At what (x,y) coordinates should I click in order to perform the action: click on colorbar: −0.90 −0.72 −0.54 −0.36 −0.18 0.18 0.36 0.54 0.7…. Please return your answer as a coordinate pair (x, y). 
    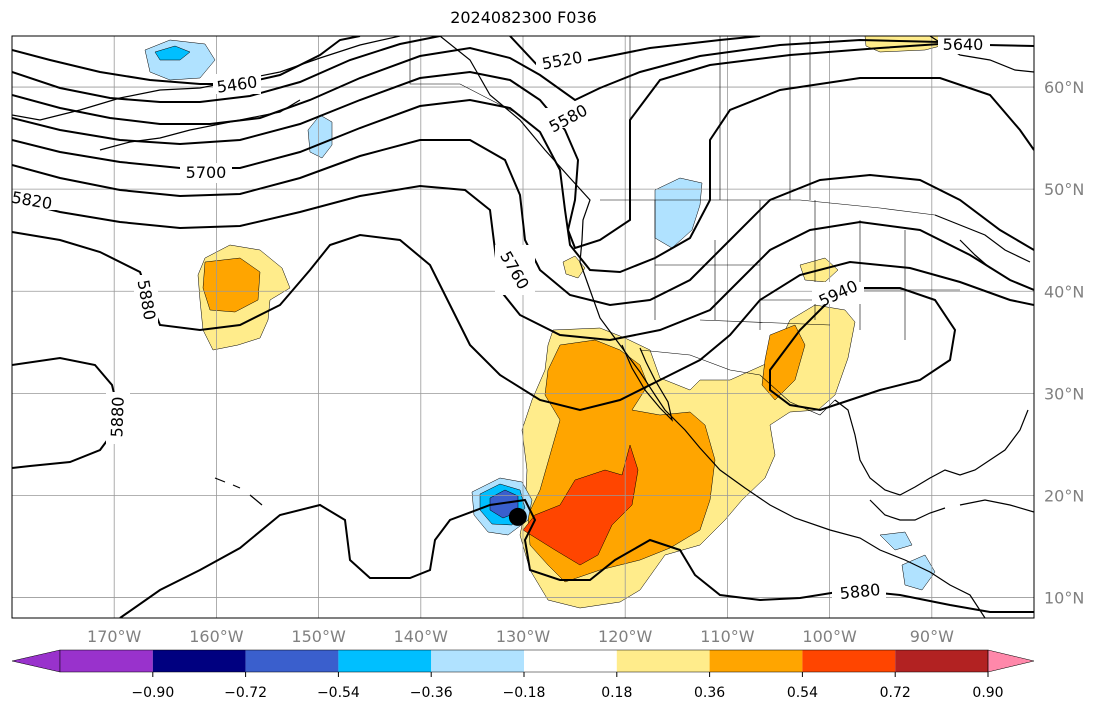
    Looking at the image, I should click on (523, 675).